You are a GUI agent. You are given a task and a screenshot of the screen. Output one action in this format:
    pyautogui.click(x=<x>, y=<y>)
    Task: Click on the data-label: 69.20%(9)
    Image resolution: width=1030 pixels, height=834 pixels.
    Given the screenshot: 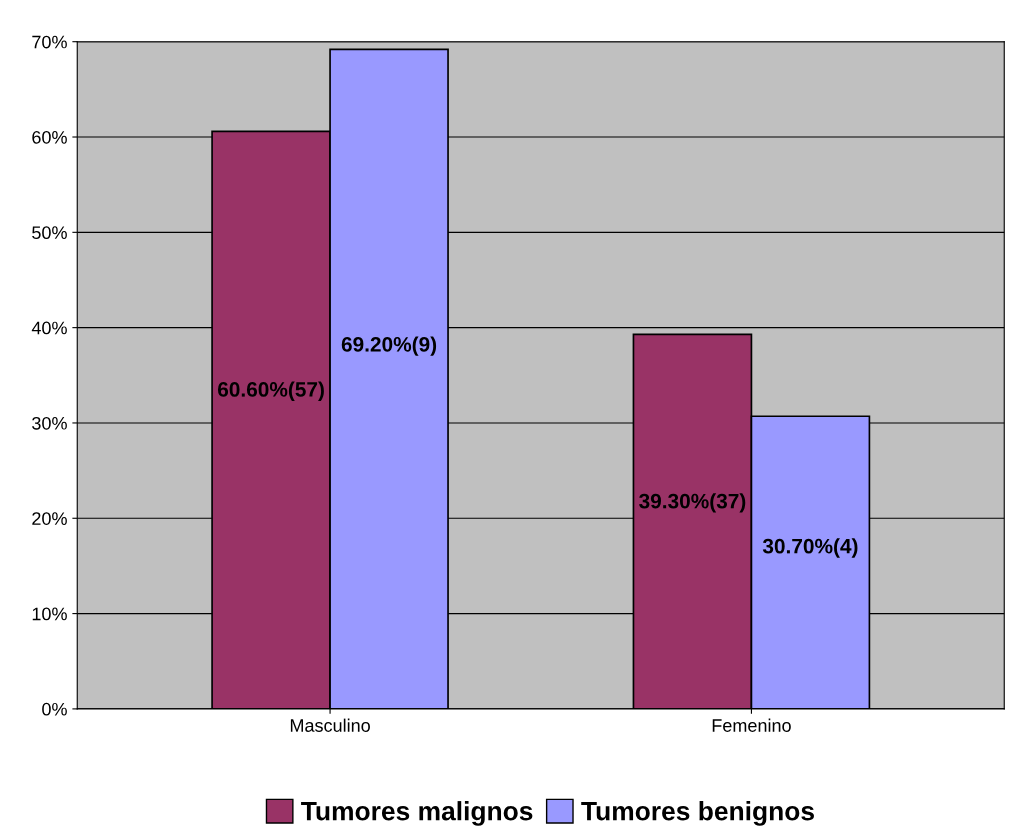 What is the action you would take?
    pyautogui.click(x=389, y=346)
    